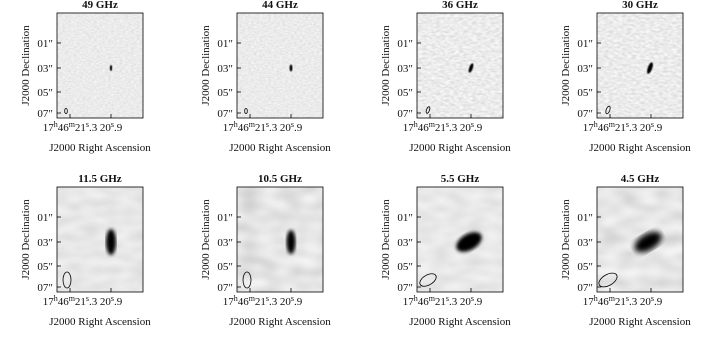 The height and width of the screenshot is (338, 718). Describe the element at coordinates (640, 179) in the screenshot. I see `panel-title: 4.5 GHz` at that location.